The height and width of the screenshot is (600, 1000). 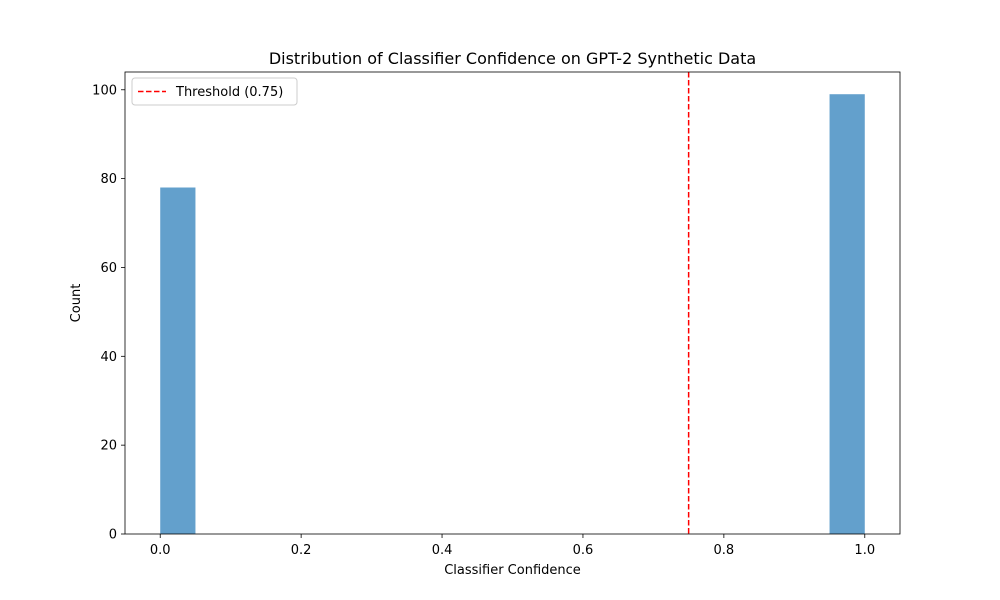 I want to click on y-tick-label-0: 0, so click(x=113, y=535).